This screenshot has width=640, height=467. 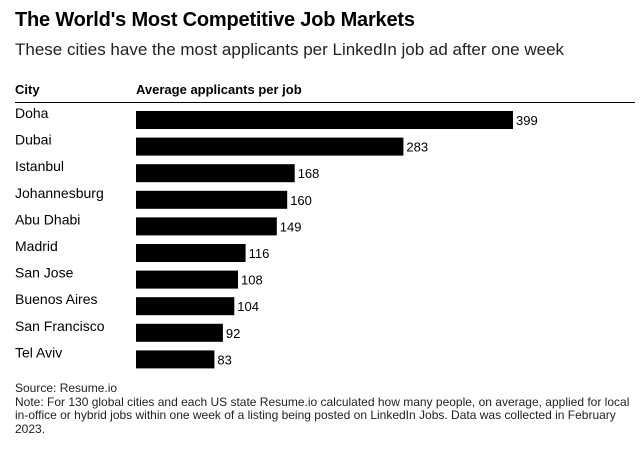 What do you see at coordinates (224, 359) in the screenshot?
I see `value-label: 83` at bounding box center [224, 359].